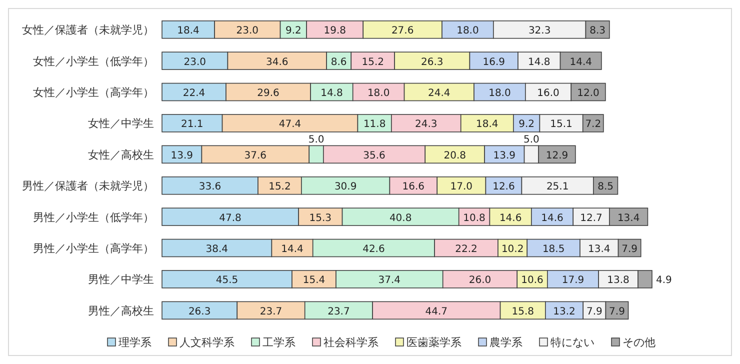 This screenshot has height=364, width=740. Describe the element at coordinates (351, 342) in the screenshot. I see `legend-label: 社会科学系` at that location.